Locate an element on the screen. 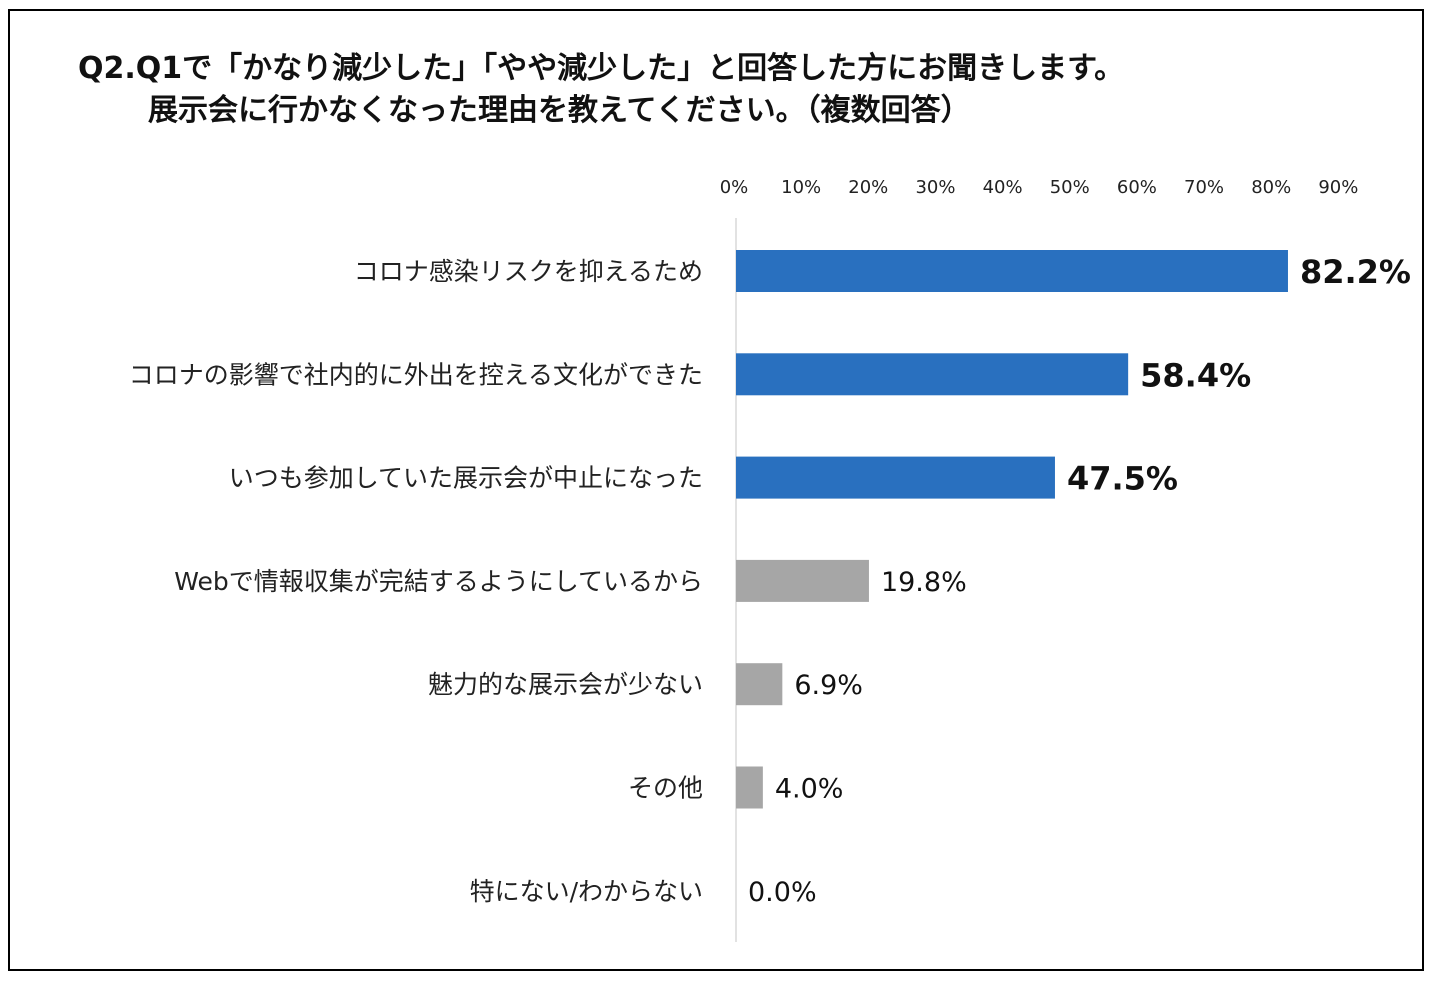 This screenshot has width=1436, height=982. category-label: その他 is located at coordinates (665, 788).